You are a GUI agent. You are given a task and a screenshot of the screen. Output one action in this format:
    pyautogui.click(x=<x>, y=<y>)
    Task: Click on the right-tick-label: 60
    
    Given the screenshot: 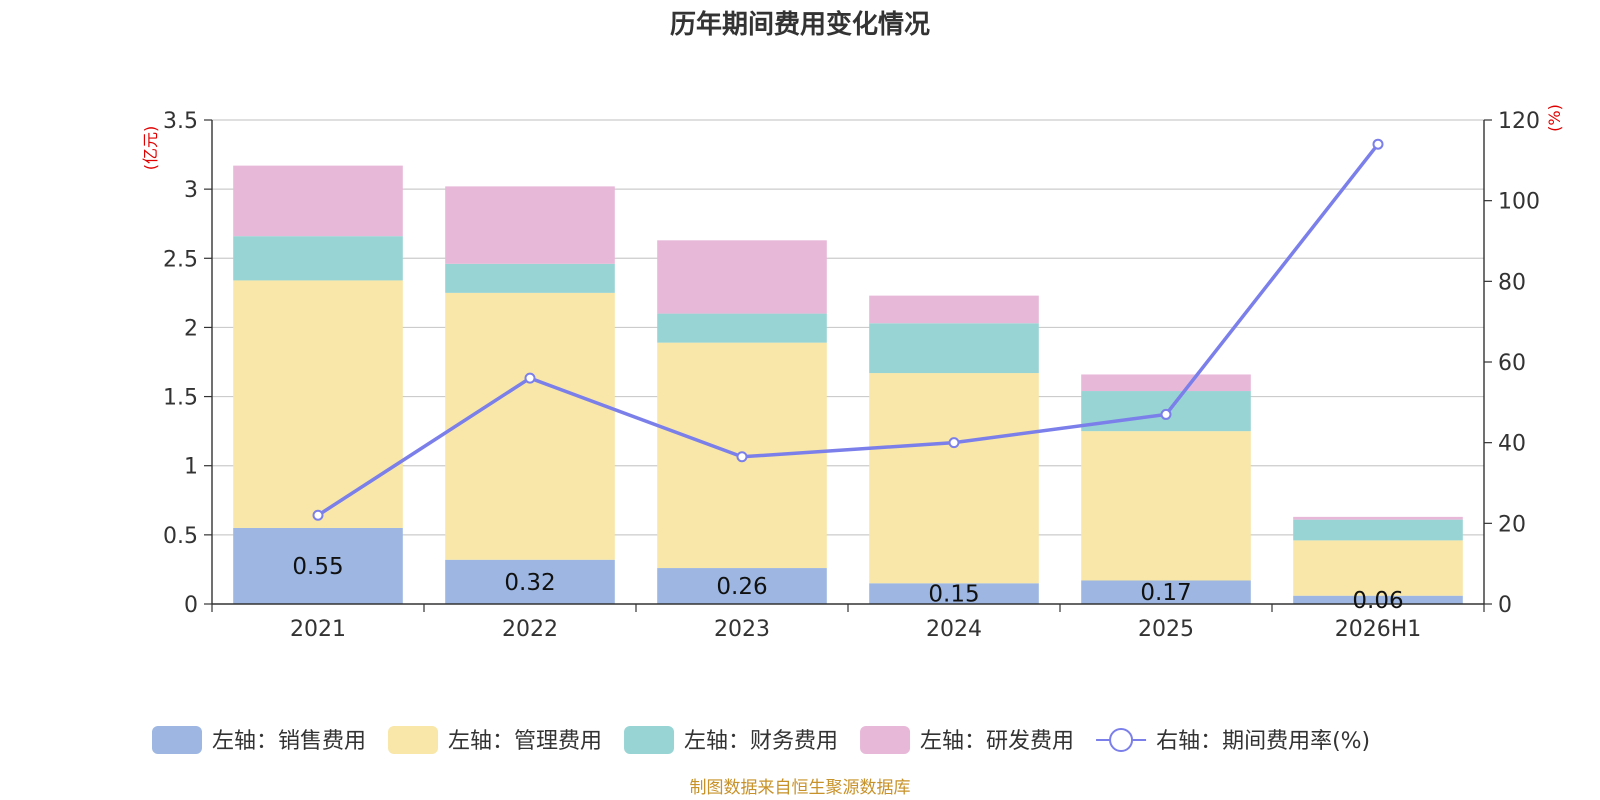 What is the action you would take?
    pyautogui.click(x=1512, y=363)
    